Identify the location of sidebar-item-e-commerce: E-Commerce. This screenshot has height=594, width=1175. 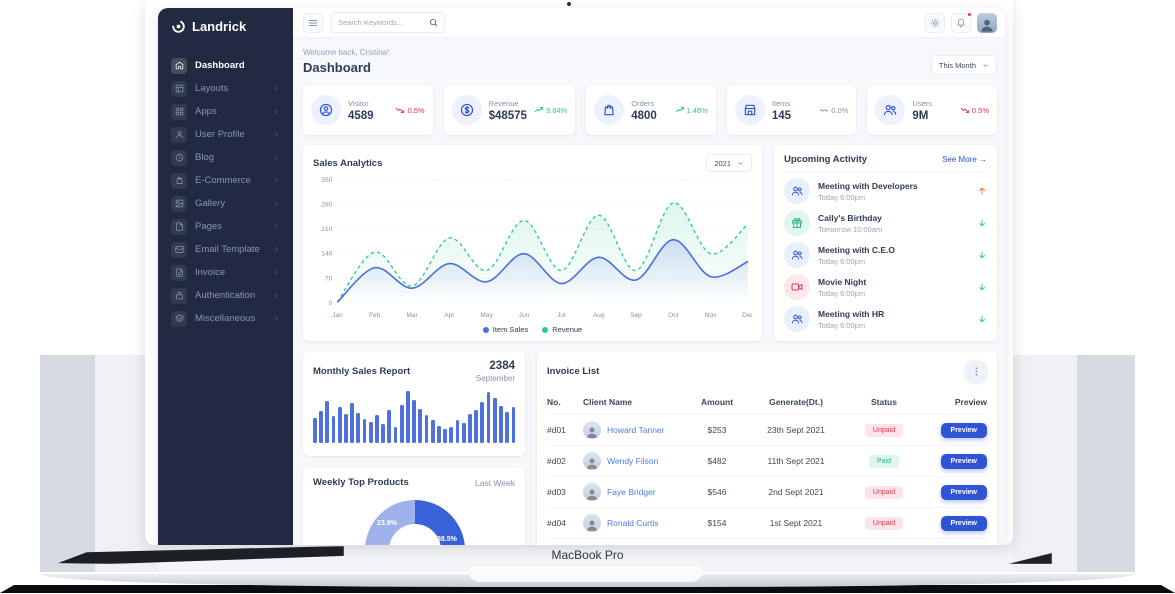
(225, 180).